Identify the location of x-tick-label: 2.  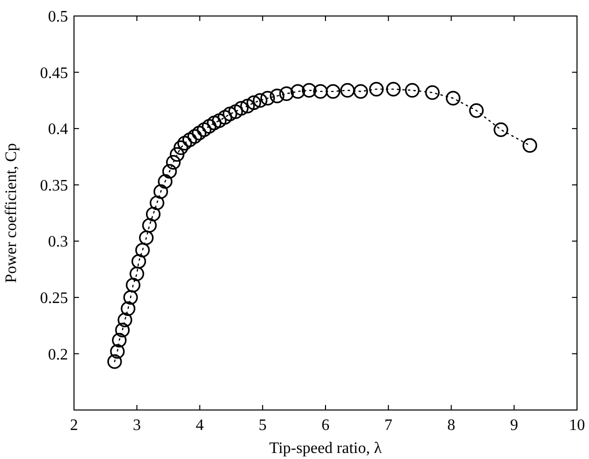
(74, 425).